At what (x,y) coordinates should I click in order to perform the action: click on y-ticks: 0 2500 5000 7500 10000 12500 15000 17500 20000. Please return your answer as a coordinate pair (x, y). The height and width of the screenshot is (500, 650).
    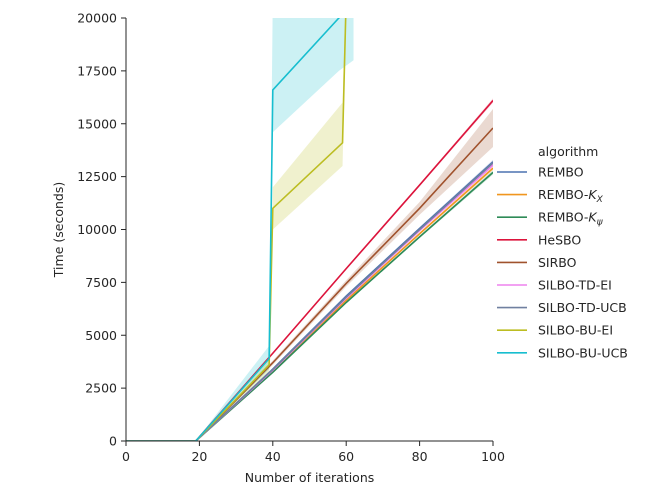
    Looking at the image, I should click on (101, 230).